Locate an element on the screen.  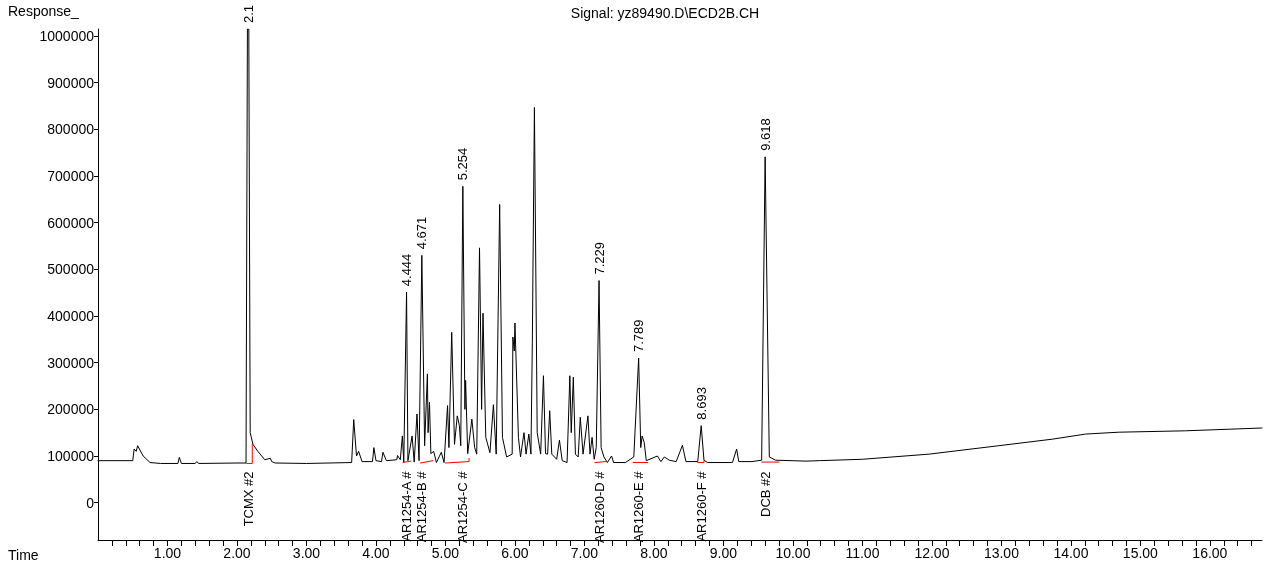
annotation: 5.254 is located at coordinates (463, 164).